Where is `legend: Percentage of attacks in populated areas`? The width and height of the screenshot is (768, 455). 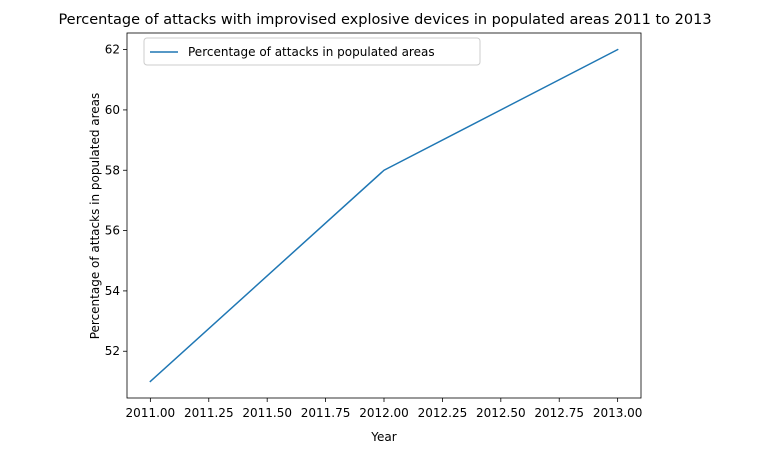 legend: Percentage of attacks in populated areas is located at coordinates (312, 51).